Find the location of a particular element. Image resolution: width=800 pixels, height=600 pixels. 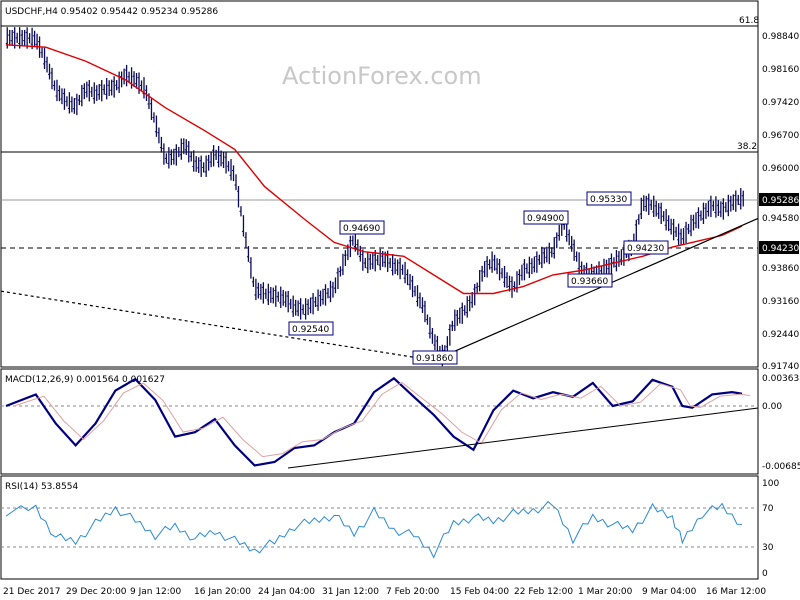

annotation-label: 0.95330 is located at coordinates (608, 200).